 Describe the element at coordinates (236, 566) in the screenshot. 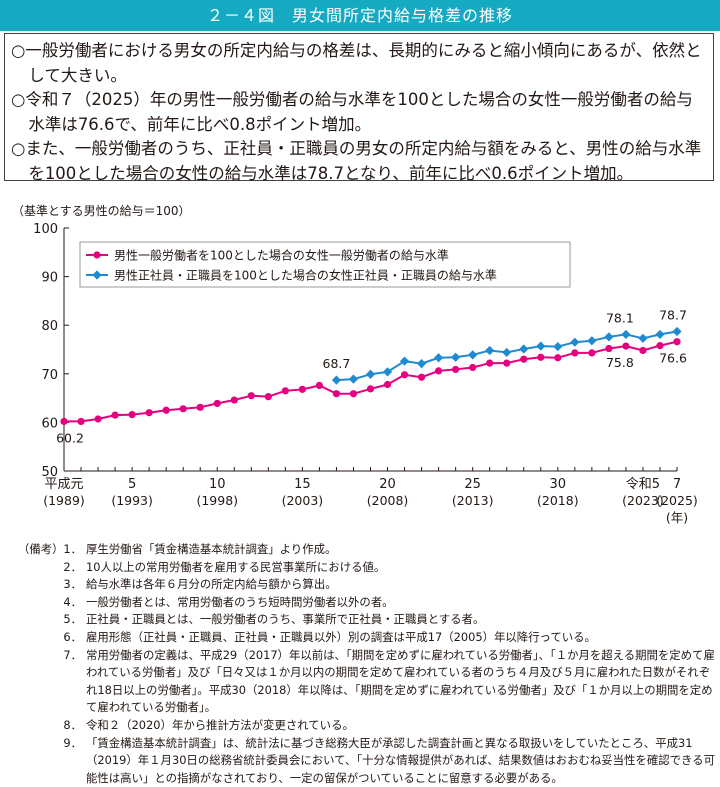

I see `note-text: 10人以上の常用労働者を雇用する民営事業所における値。` at that location.